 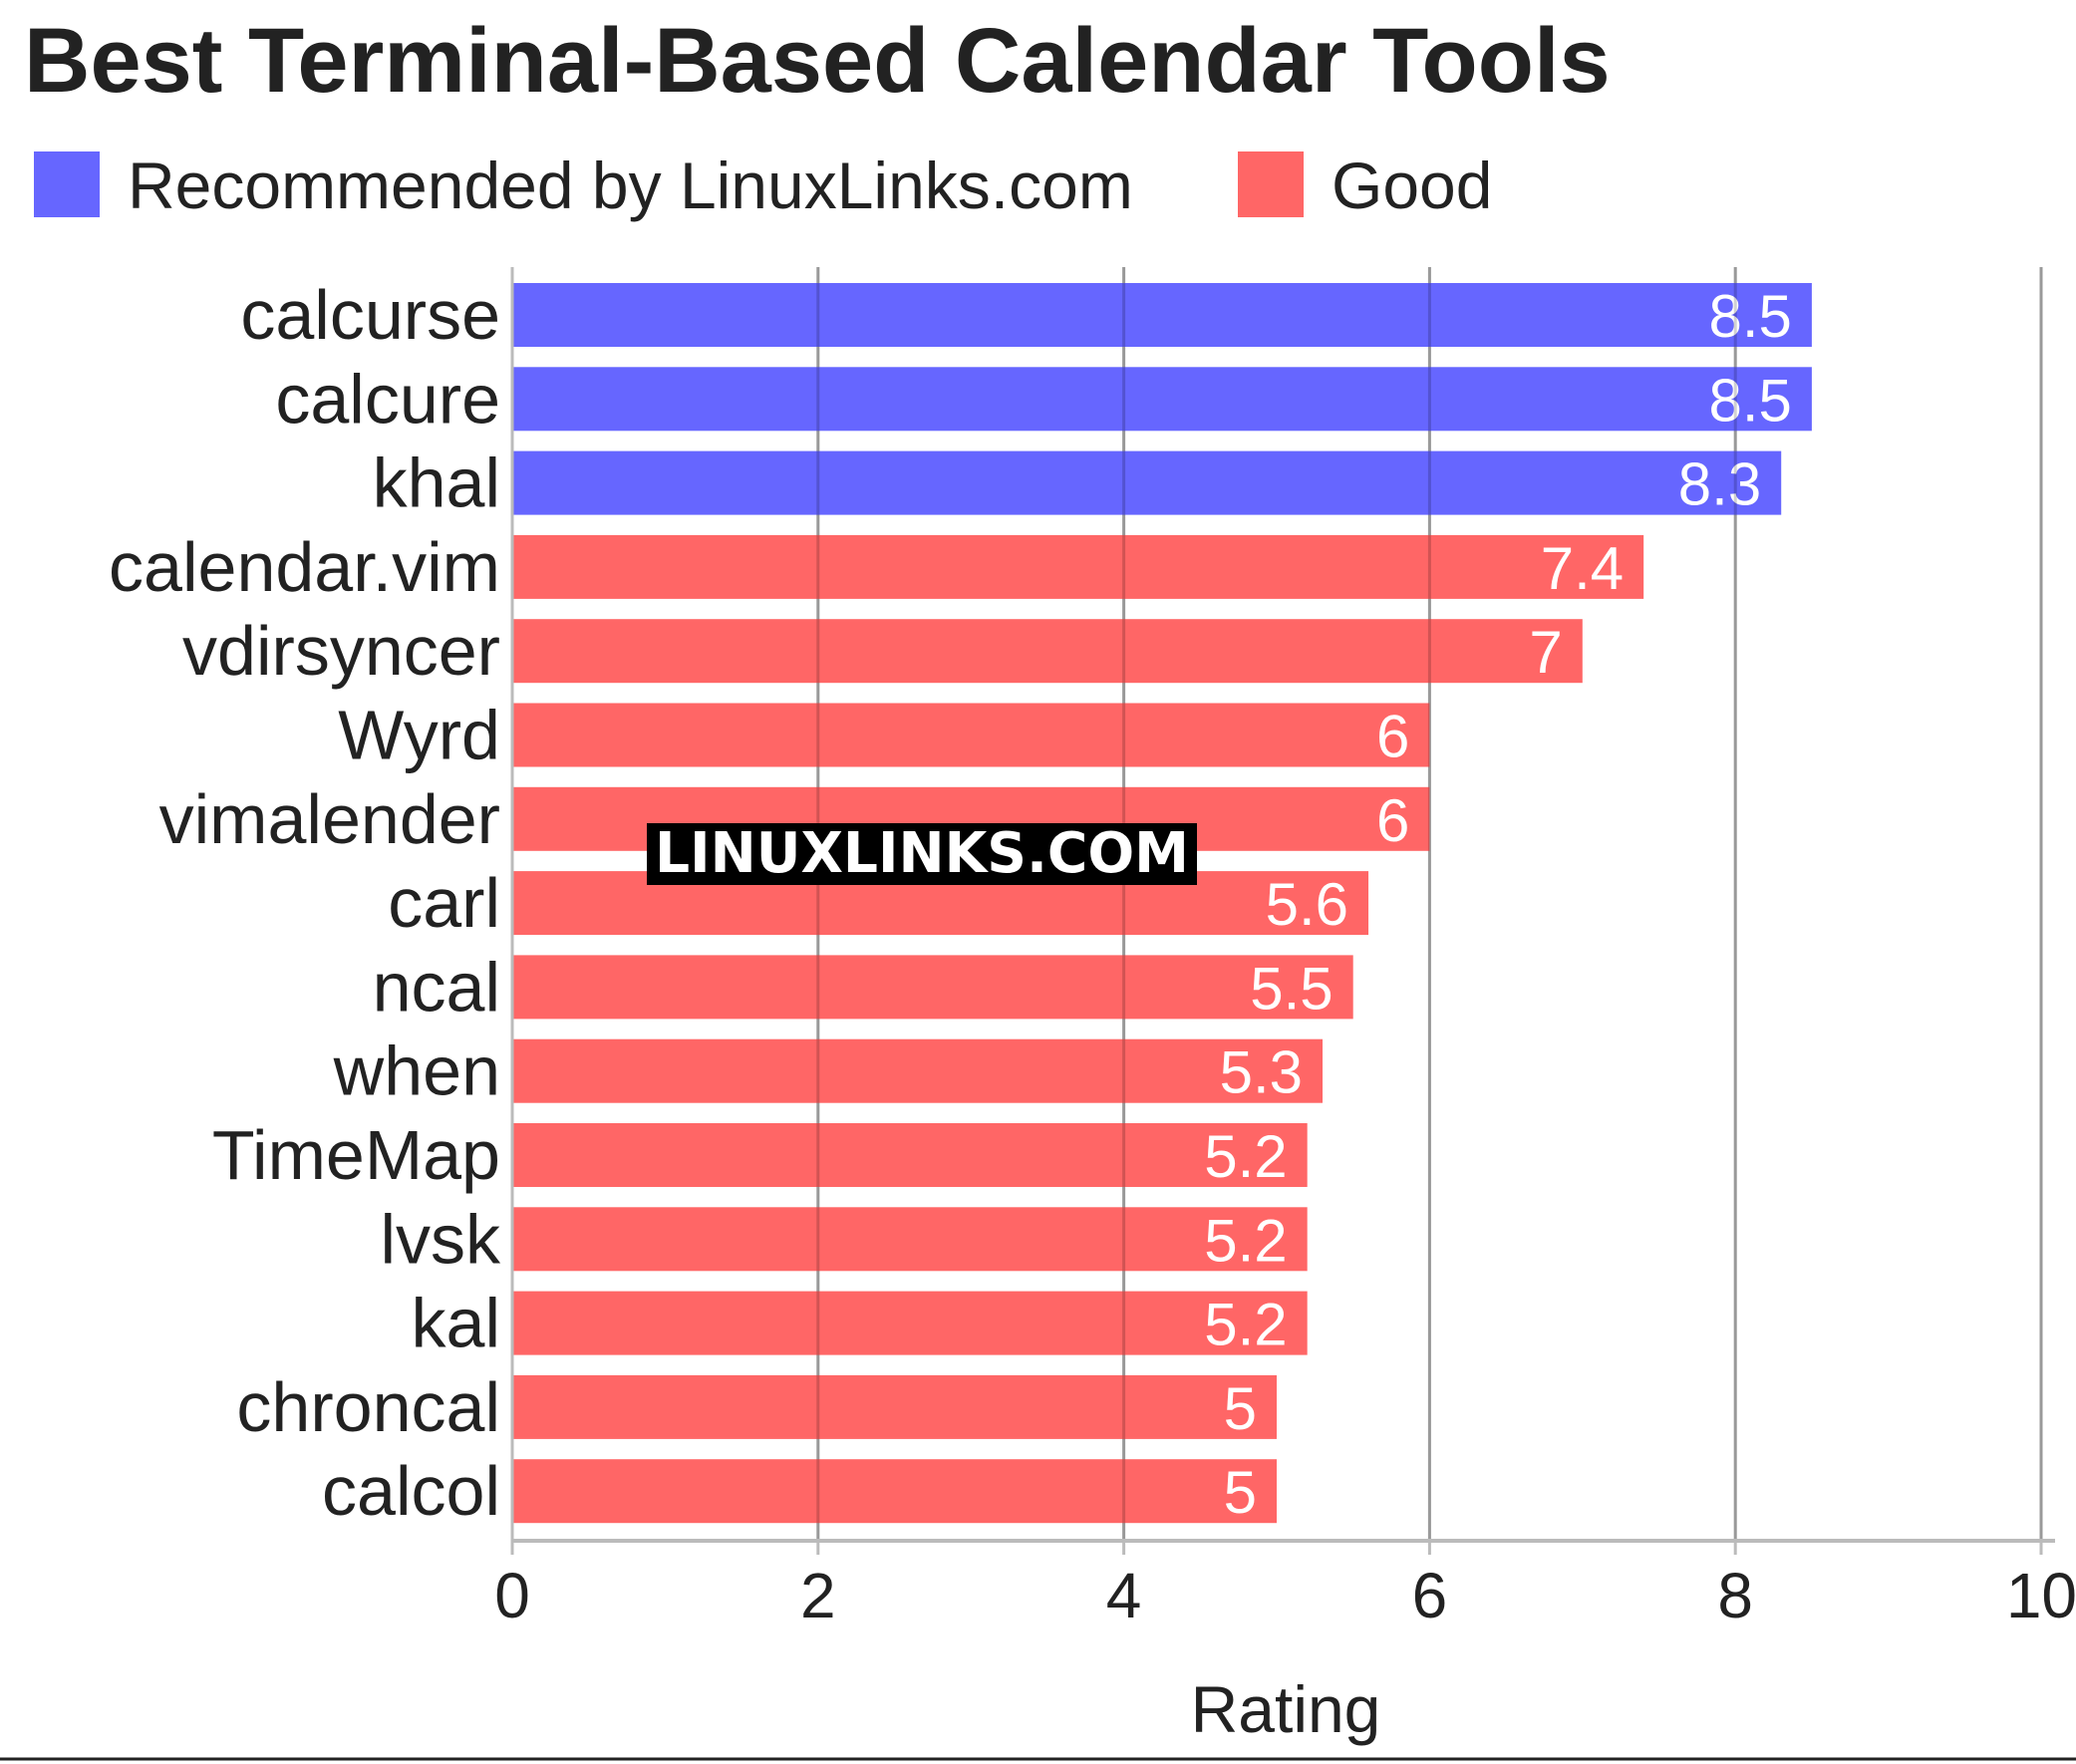 I want to click on bar-value-label: 8.3, so click(x=1719, y=484).